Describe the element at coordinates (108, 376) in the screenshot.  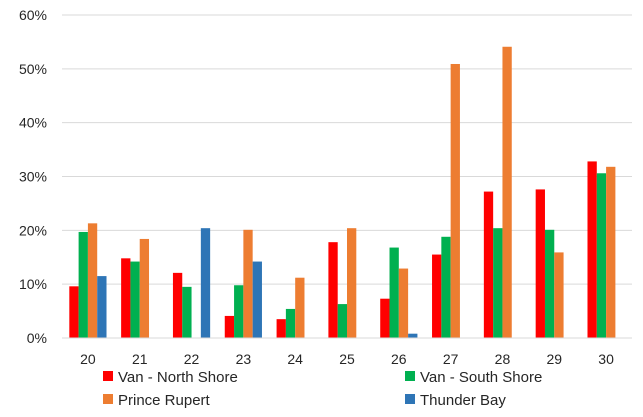
I see `legend-swatch-van-north-shore` at that location.